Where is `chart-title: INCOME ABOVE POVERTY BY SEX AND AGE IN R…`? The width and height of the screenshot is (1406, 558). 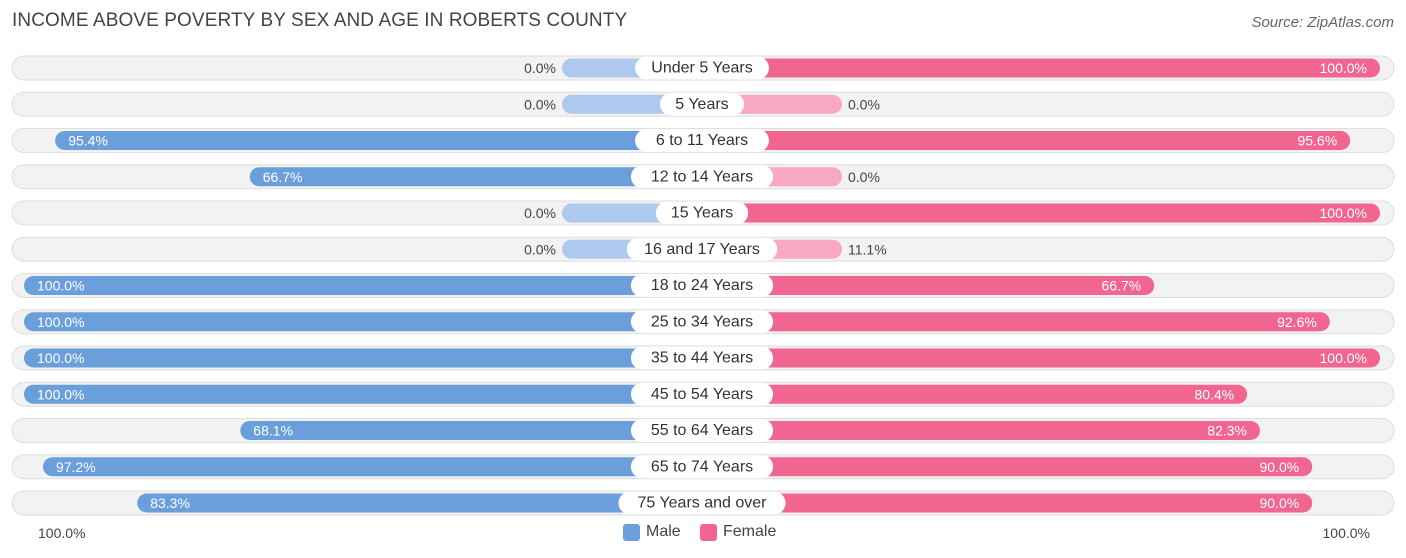
chart-title: INCOME ABOVE POVERTY BY SEX AND AGE IN R… is located at coordinates (320, 20).